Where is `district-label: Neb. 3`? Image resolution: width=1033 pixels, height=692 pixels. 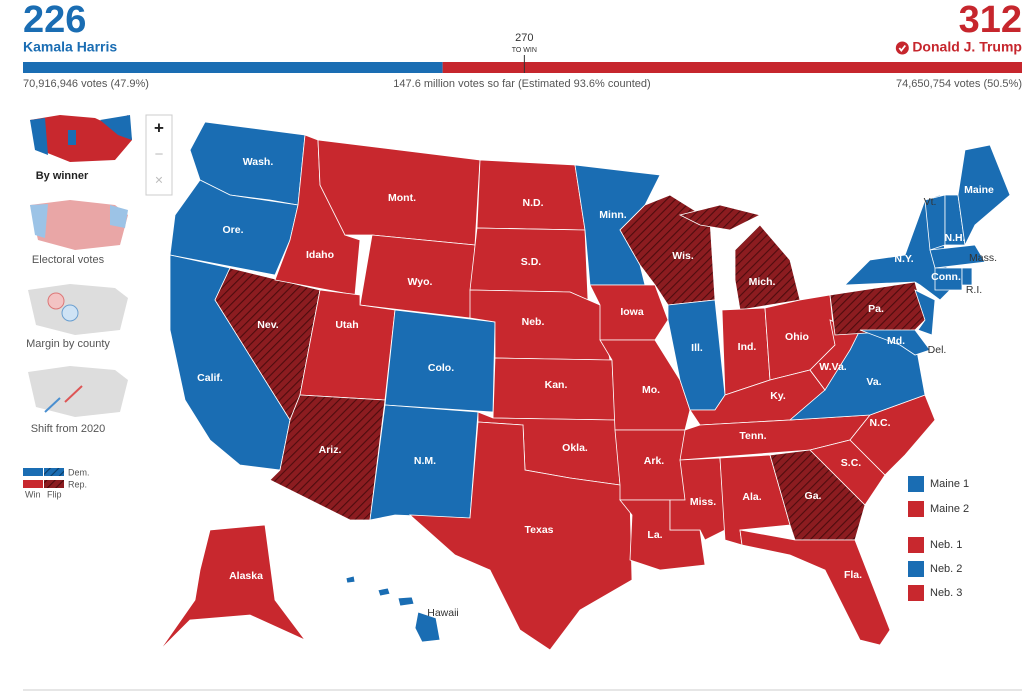
district-label: Neb. 3 is located at coordinates (946, 593).